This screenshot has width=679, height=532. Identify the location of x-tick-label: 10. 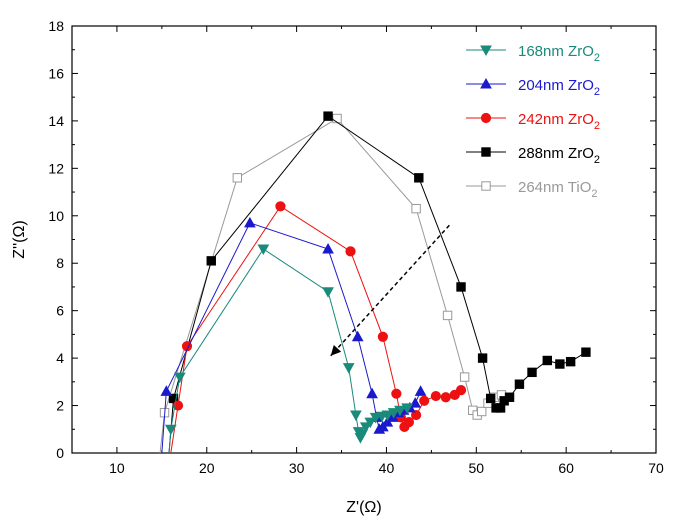
(117, 468).